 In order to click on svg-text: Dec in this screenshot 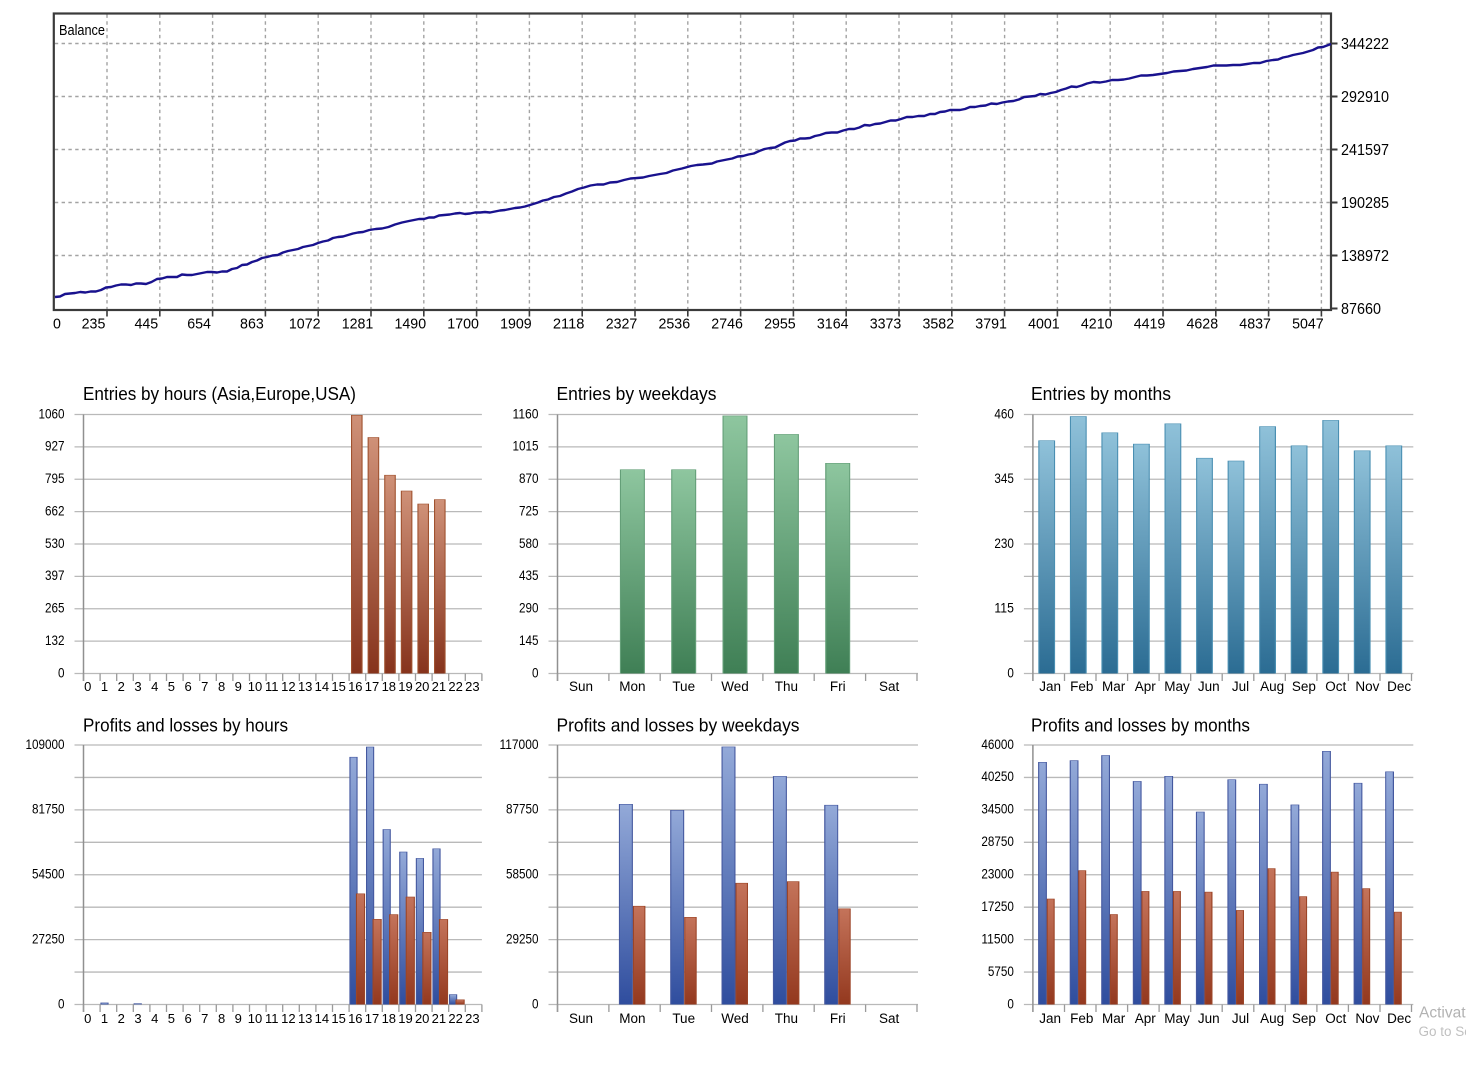, I will do `click(1399, 1018)`.